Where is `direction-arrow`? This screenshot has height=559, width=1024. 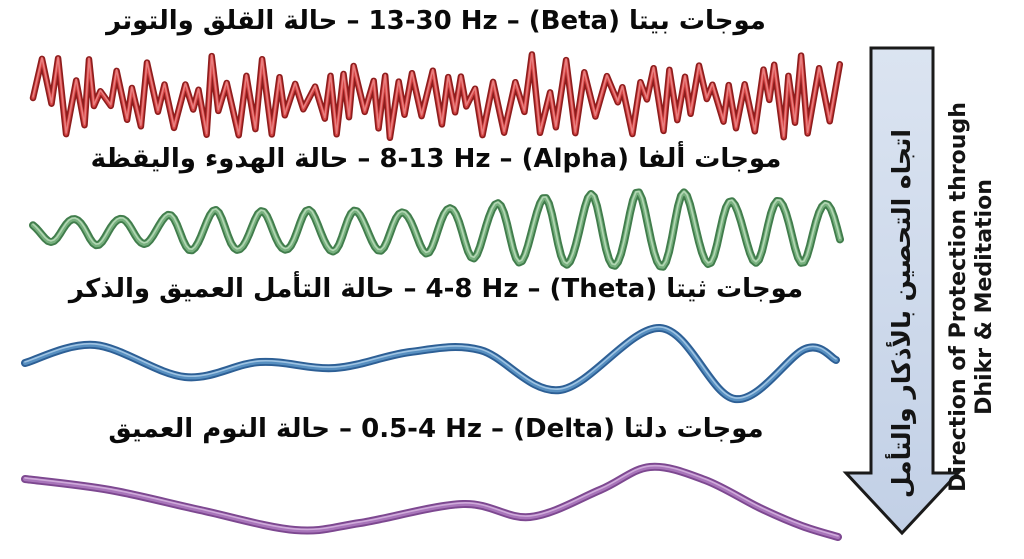
direction-arrow is located at coordinates (902, 291).